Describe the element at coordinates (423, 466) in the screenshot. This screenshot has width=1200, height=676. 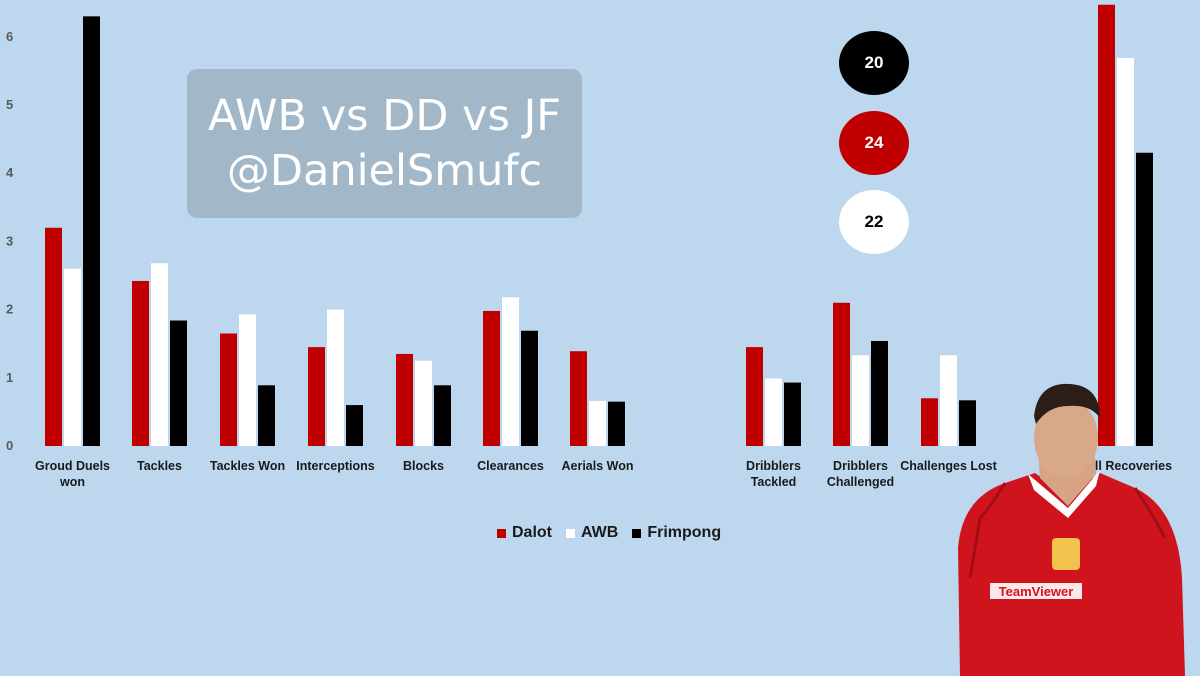
I see `category-label: Blocks` at that location.